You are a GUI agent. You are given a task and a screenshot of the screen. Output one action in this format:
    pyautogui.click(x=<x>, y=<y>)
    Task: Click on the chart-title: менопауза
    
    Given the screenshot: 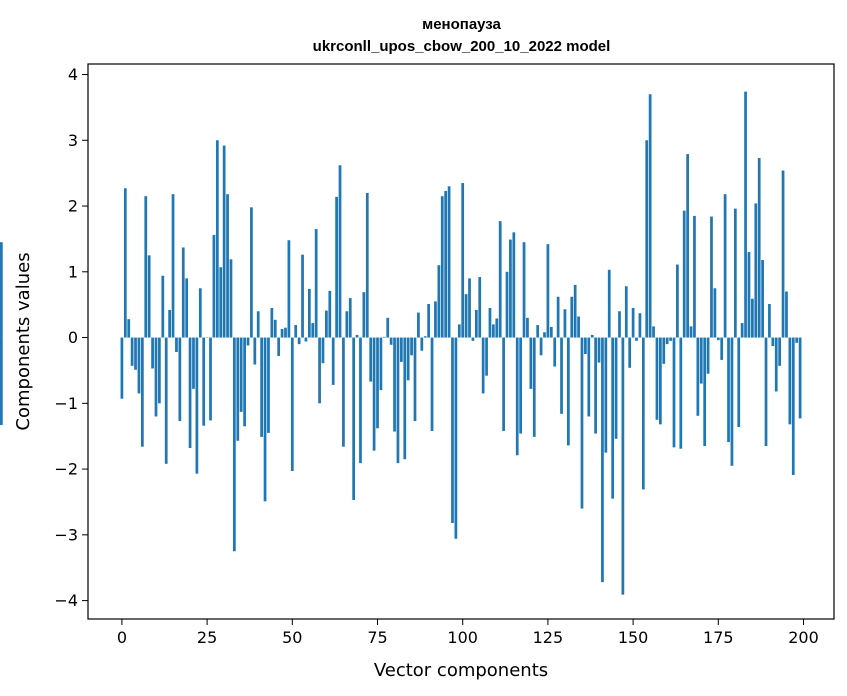 What is the action you would take?
    pyautogui.click(x=461, y=24)
    